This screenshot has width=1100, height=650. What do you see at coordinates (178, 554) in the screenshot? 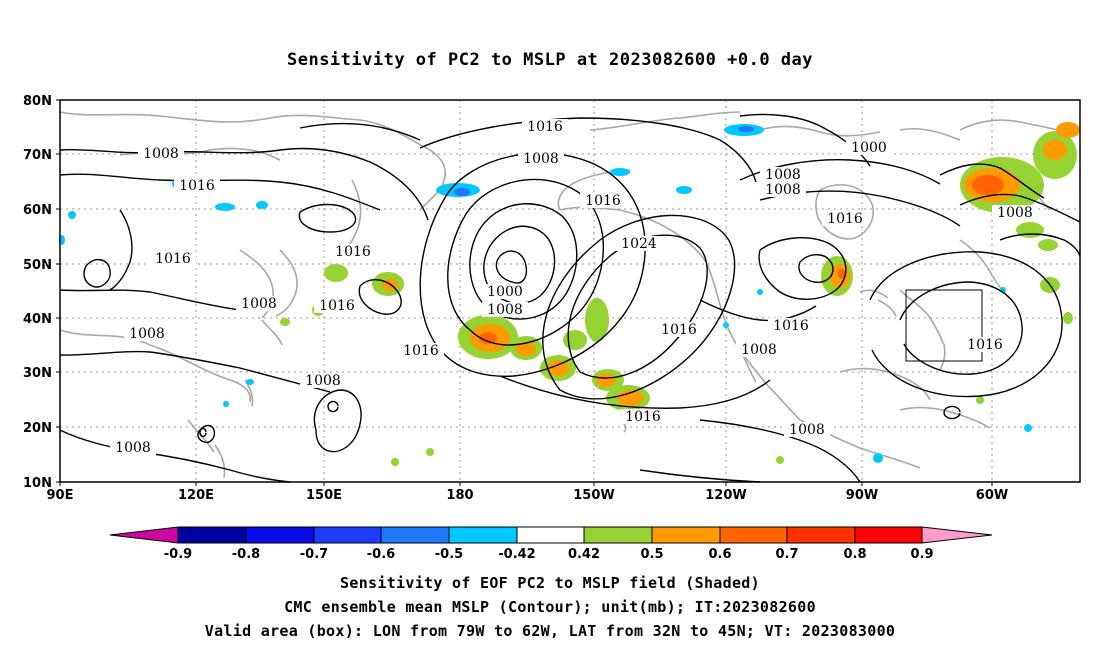
I see `colorbar-label: -0.9` at bounding box center [178, 554].